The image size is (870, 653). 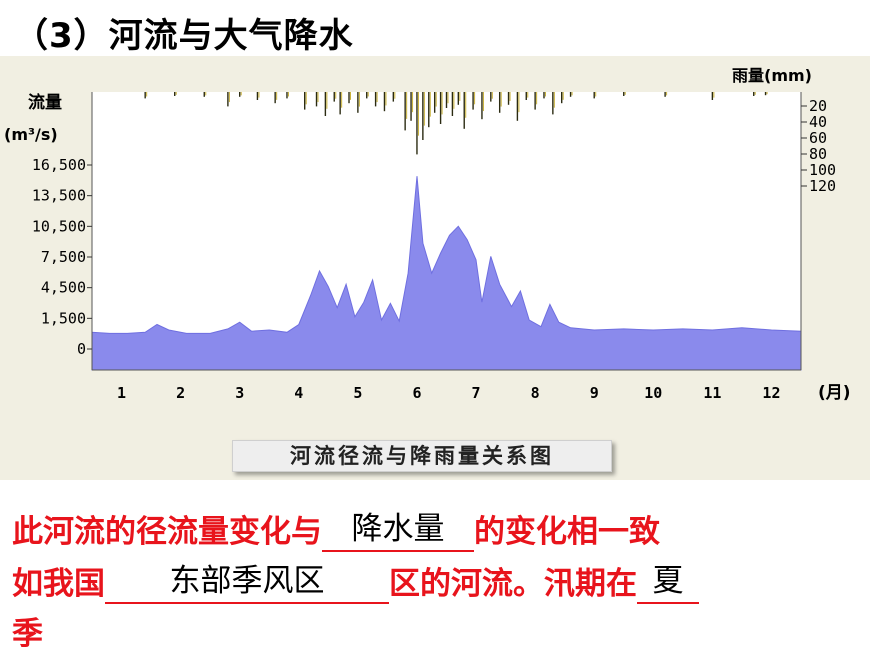 I want to click on x-tick-label: 8, so click(x=535, y=393).